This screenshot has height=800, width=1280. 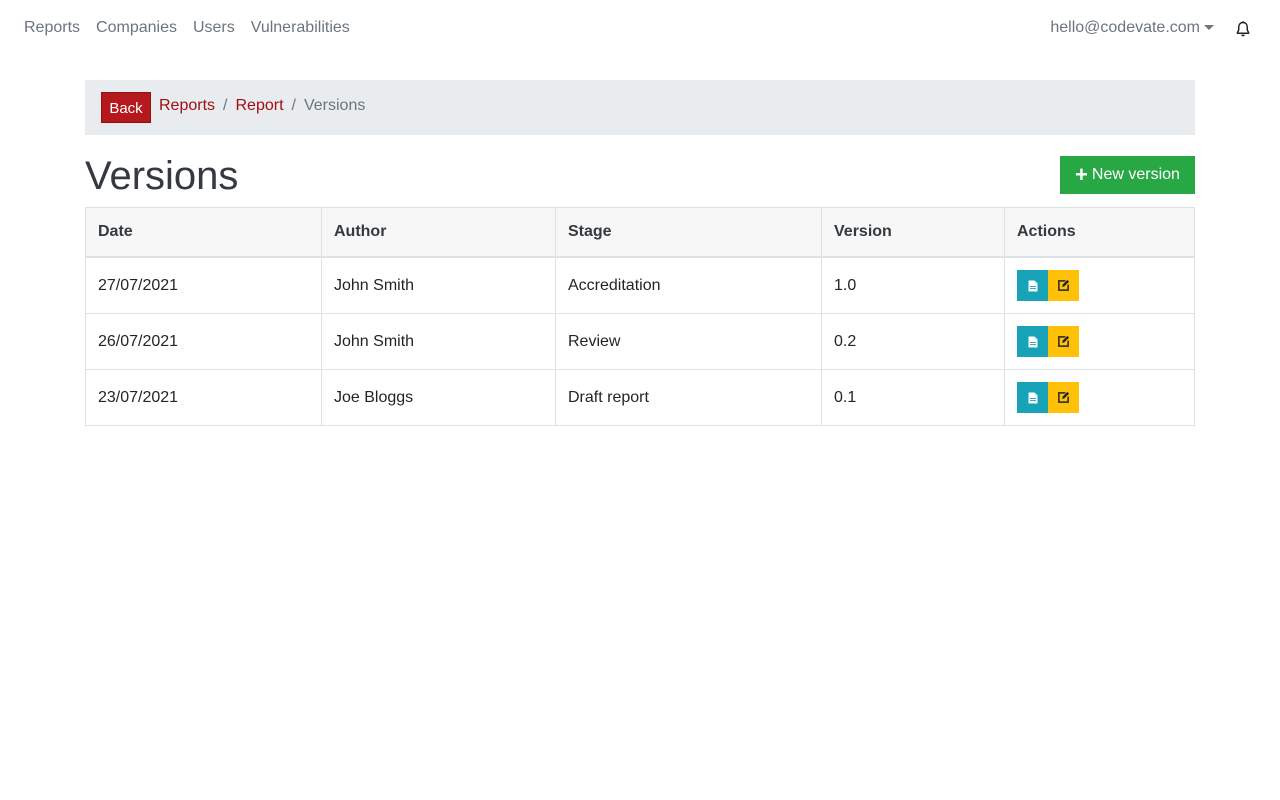 I want to click on column-header-version: Version, so click(x=913, y=232).